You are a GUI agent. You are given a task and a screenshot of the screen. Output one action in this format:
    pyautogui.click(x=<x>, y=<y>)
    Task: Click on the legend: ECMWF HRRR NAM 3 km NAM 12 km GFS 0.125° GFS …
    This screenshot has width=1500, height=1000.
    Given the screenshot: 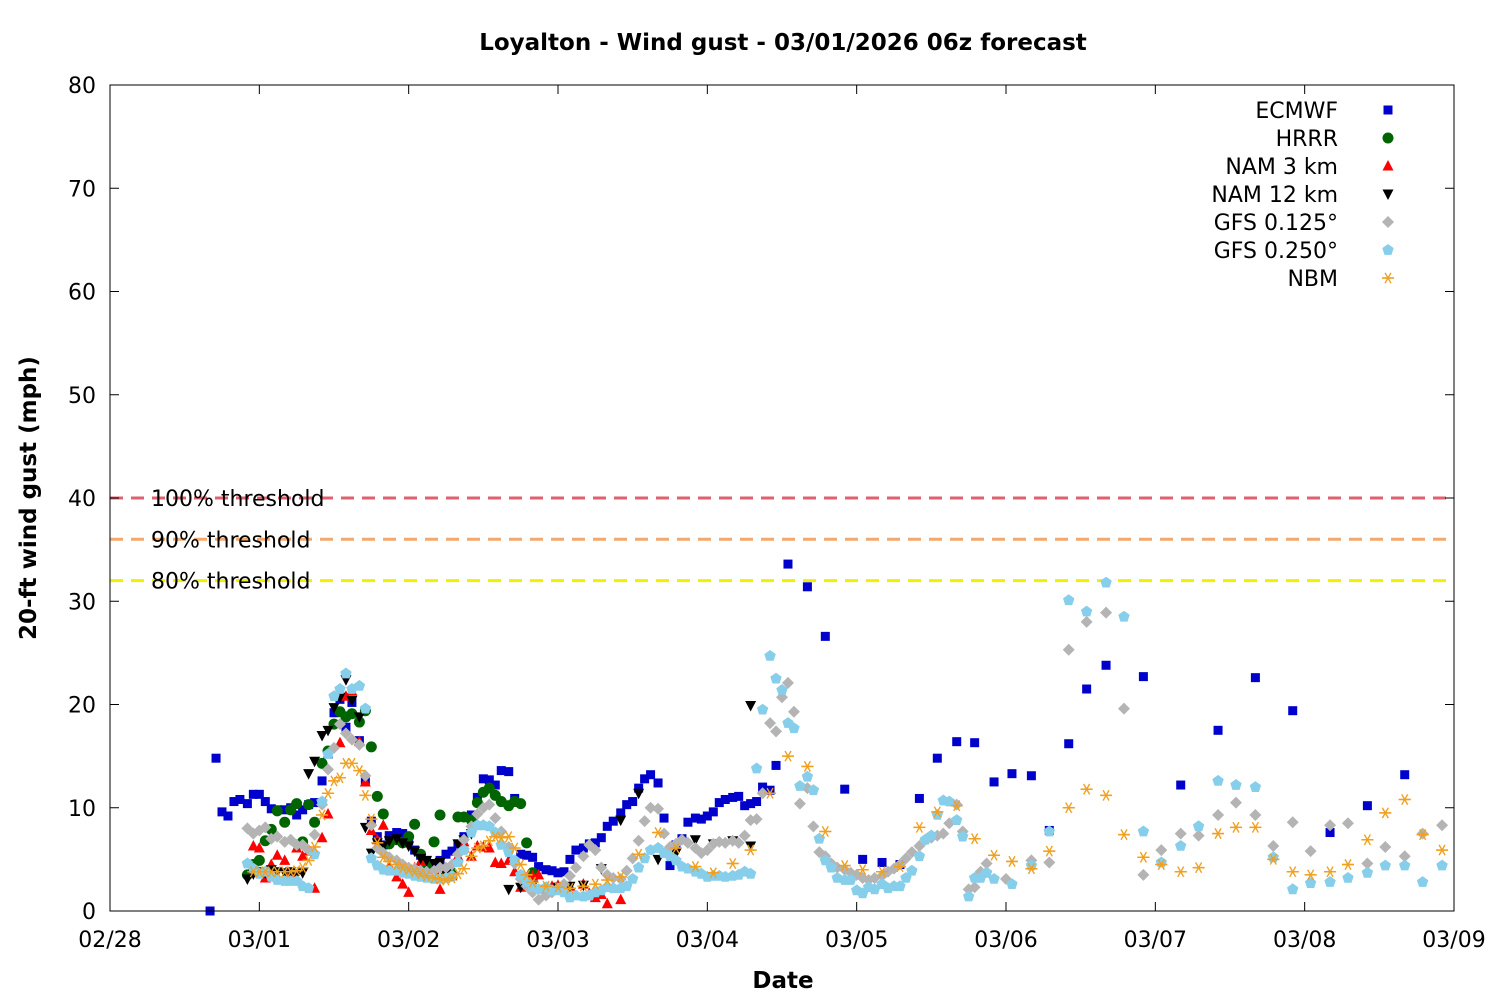 What is the action you would take?
    pyautogui.click(x=1302, y=195)
    